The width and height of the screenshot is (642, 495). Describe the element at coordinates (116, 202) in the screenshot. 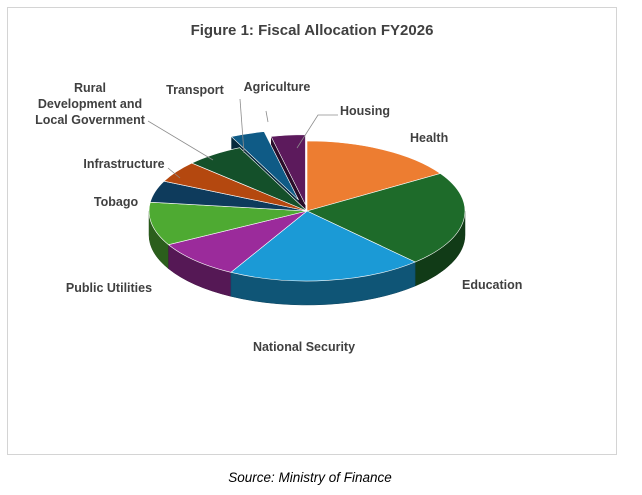

I see `slice-label-4: Tobago` at that location.